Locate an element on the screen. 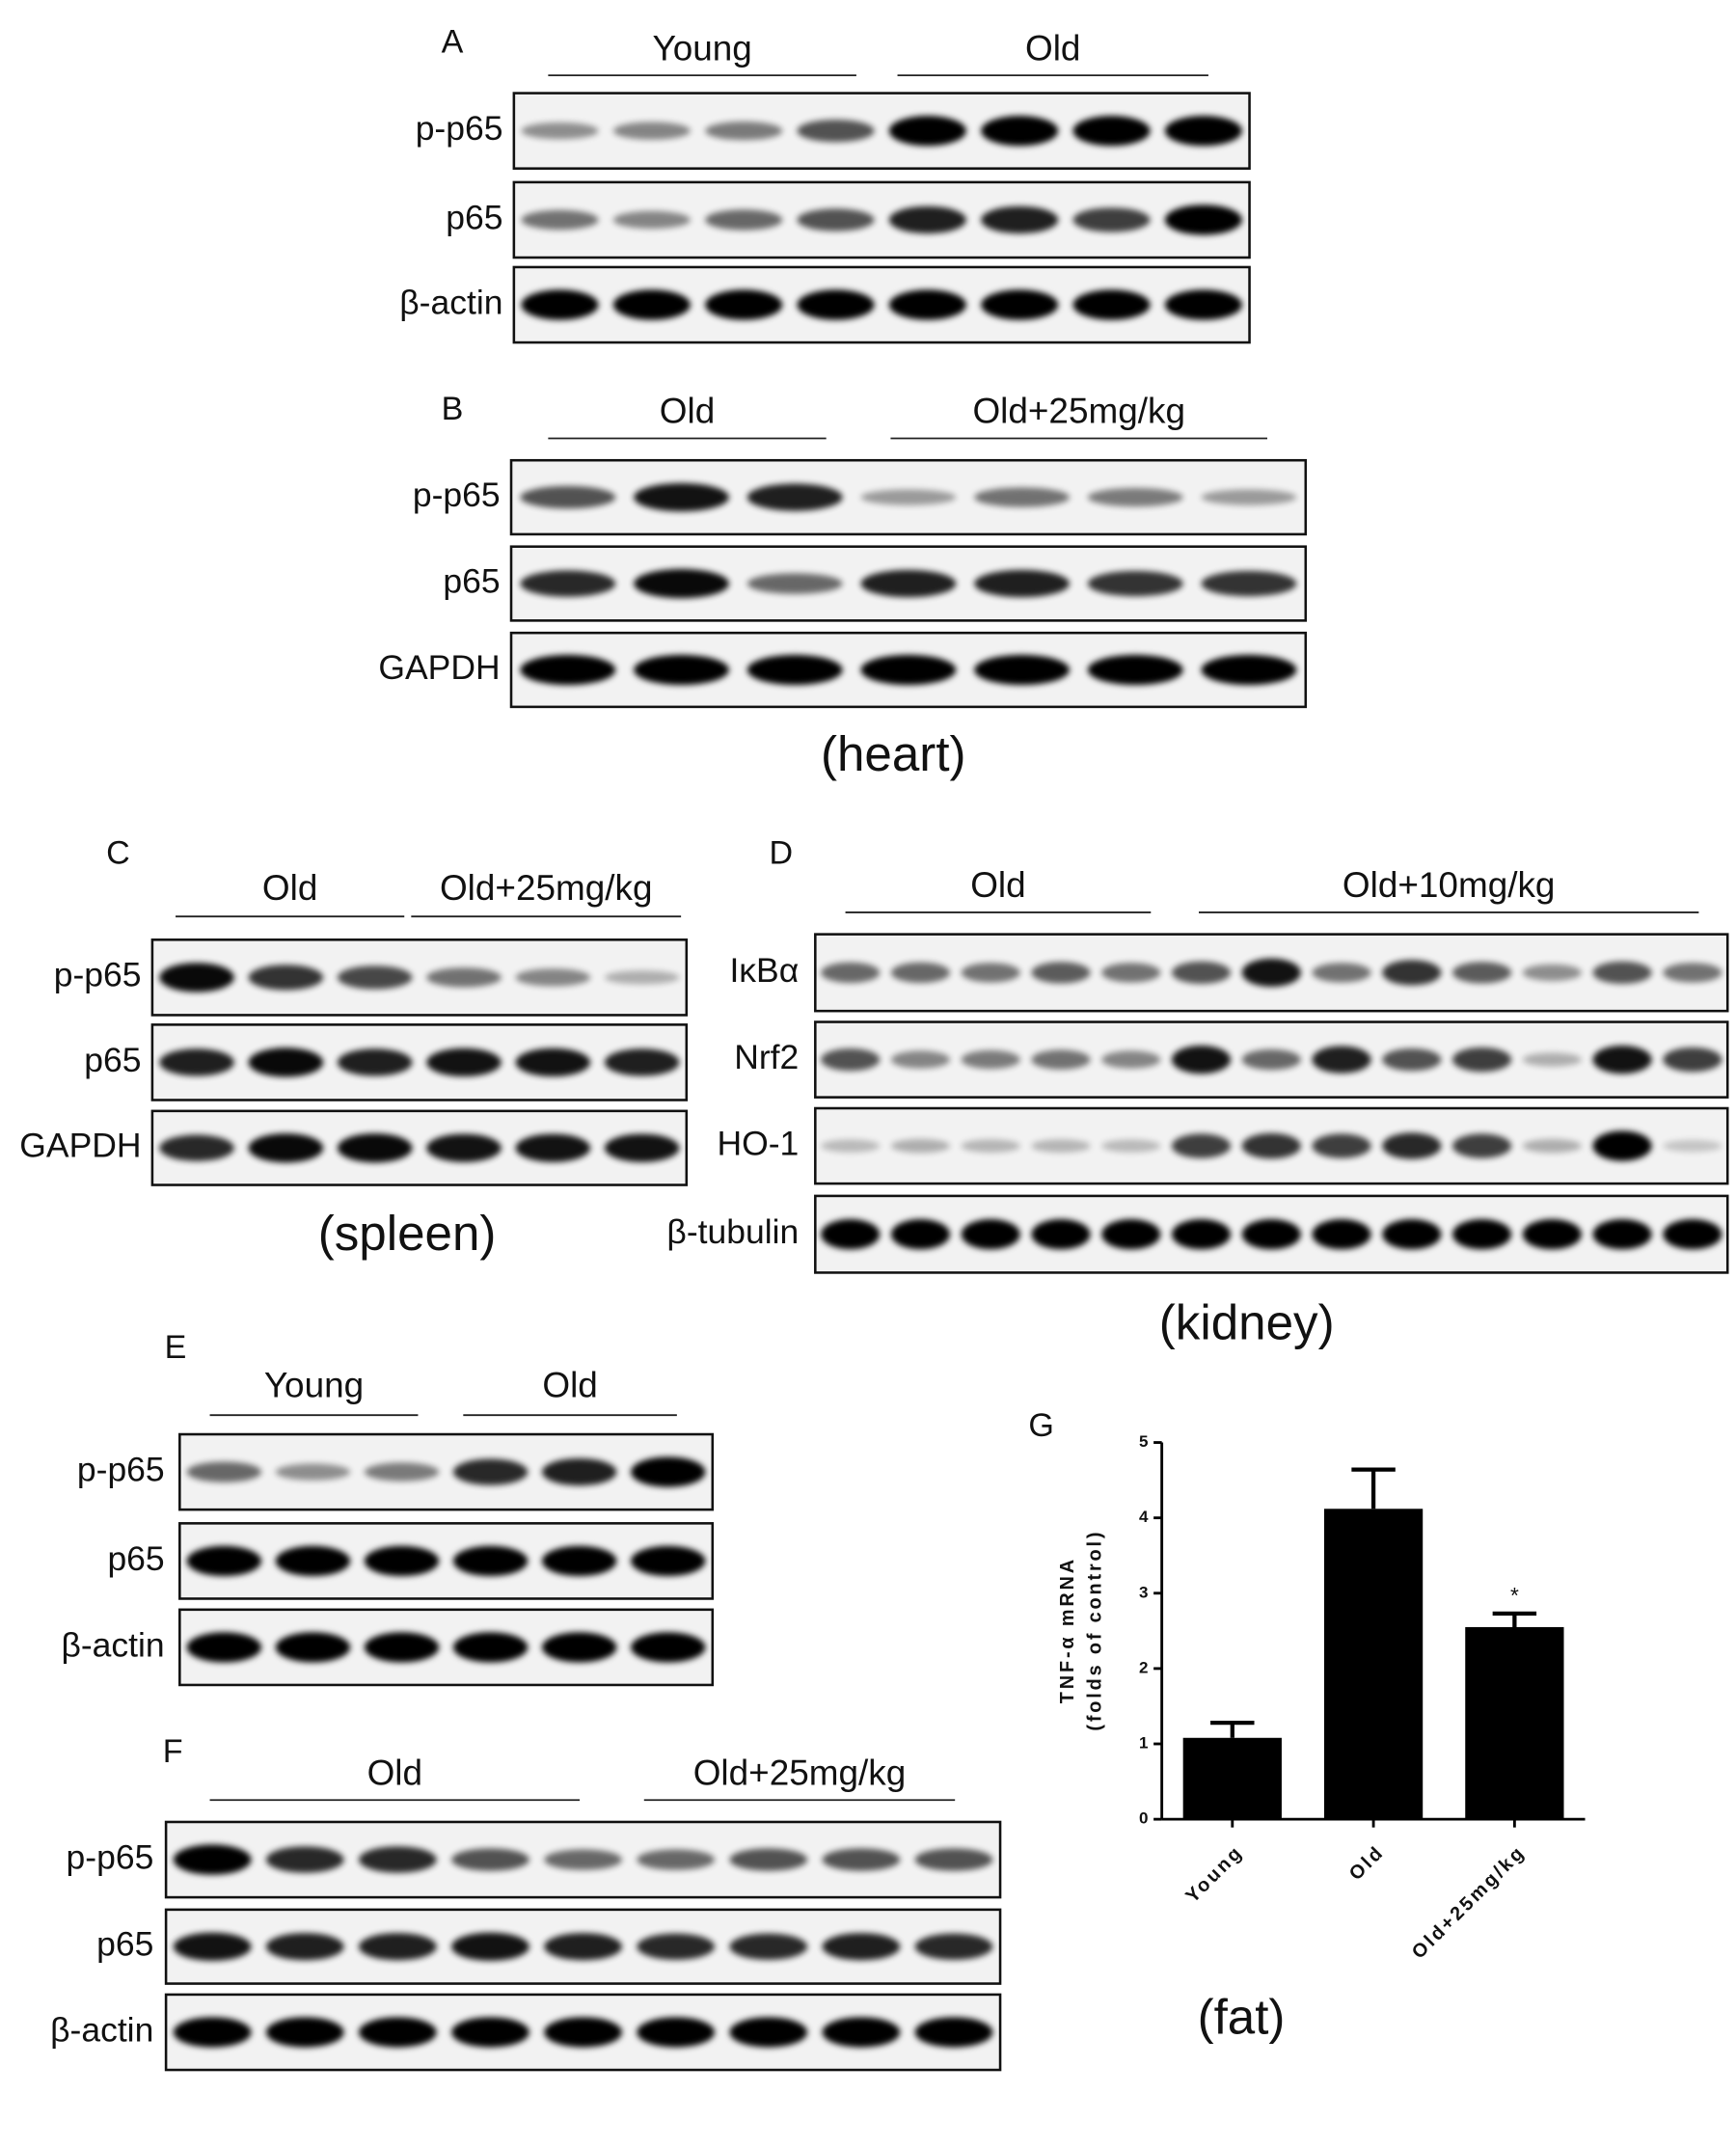 This screenshot has height=2148, width=1736. caption: (fat) is located at coordinates (1242, 2017).